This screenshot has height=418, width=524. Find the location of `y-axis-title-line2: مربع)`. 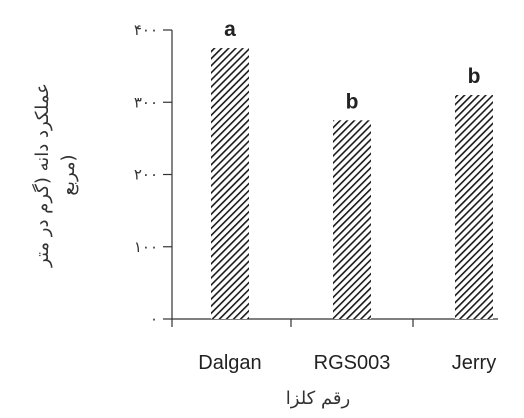

y-axis-title-line2: مربع) is located at coordinates (68, 174).